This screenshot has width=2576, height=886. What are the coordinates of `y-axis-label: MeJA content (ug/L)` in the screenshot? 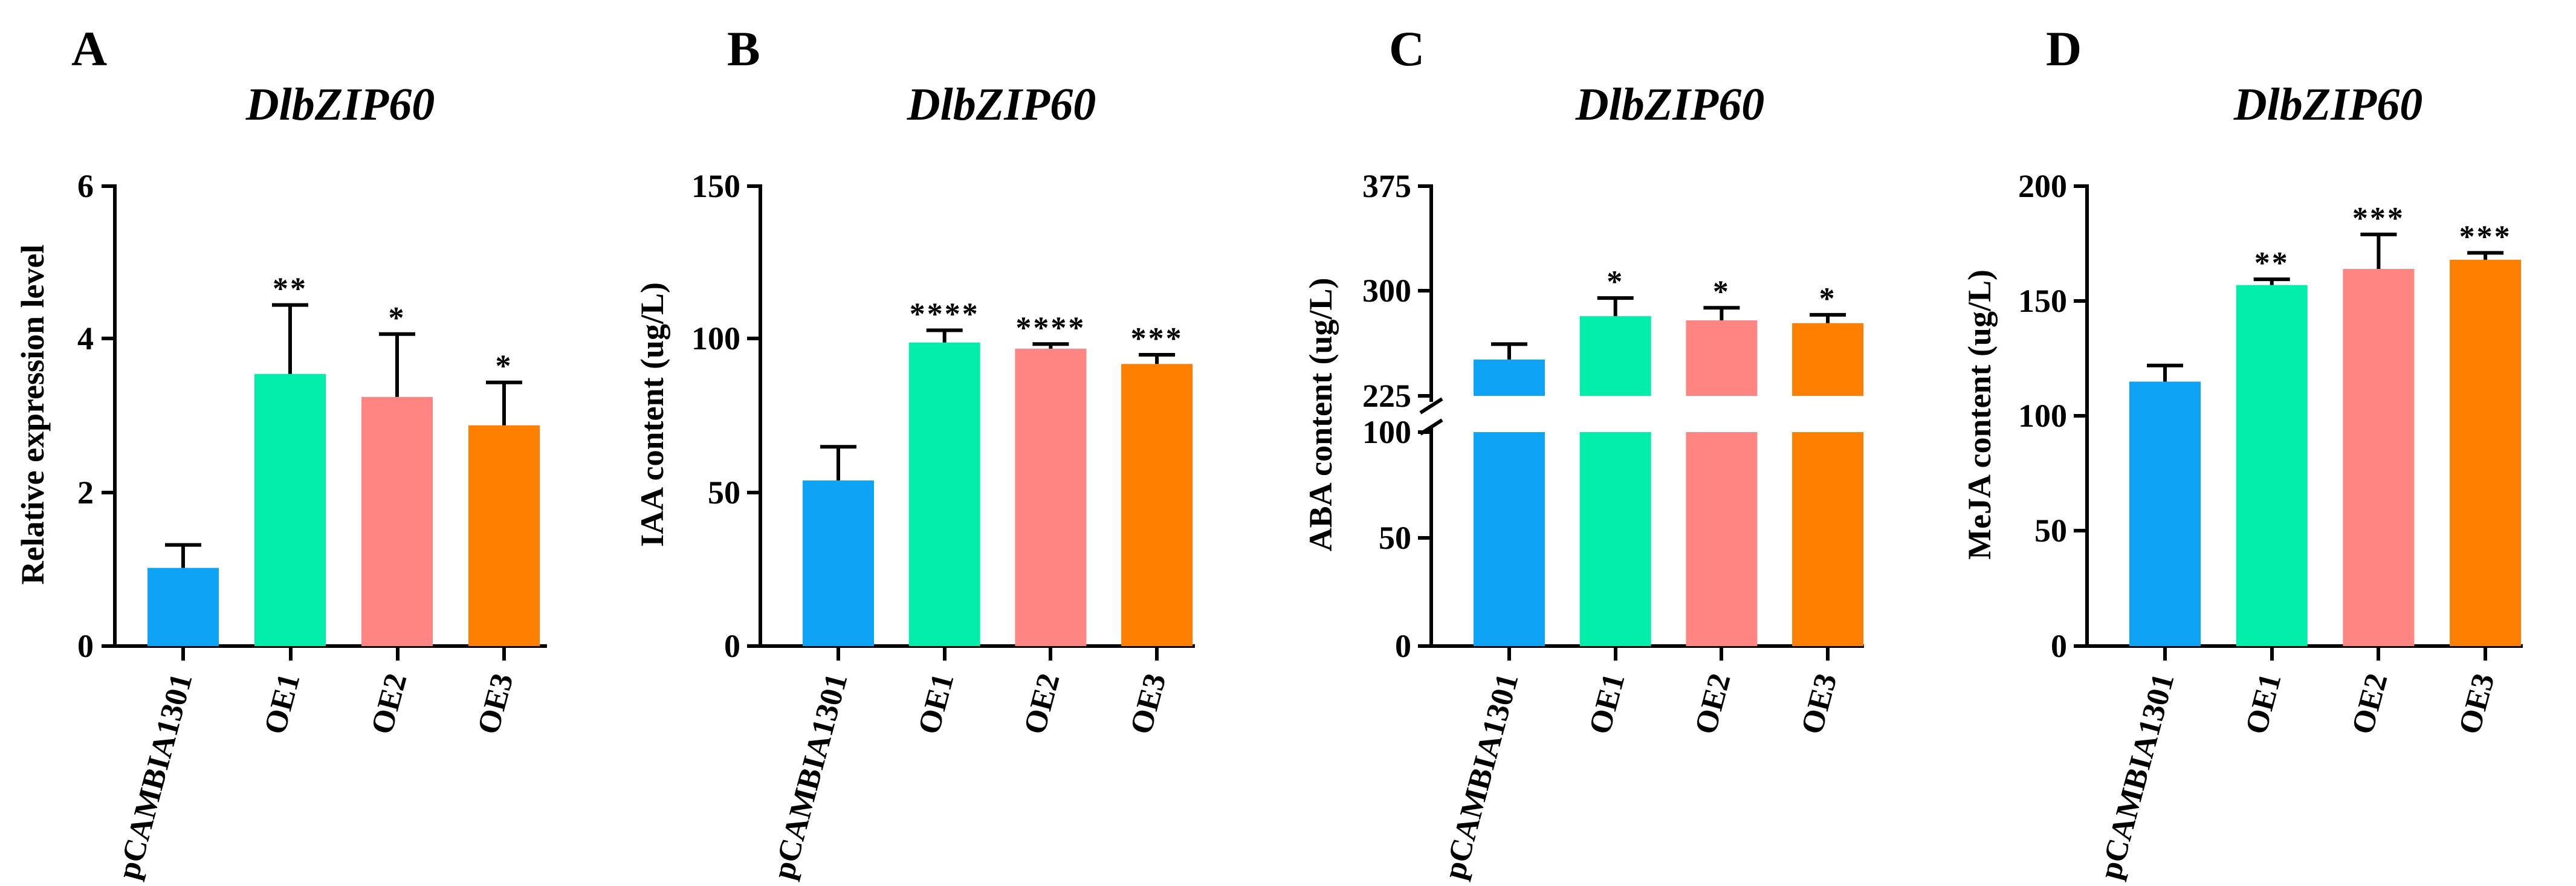 It's located at (1979, 415).